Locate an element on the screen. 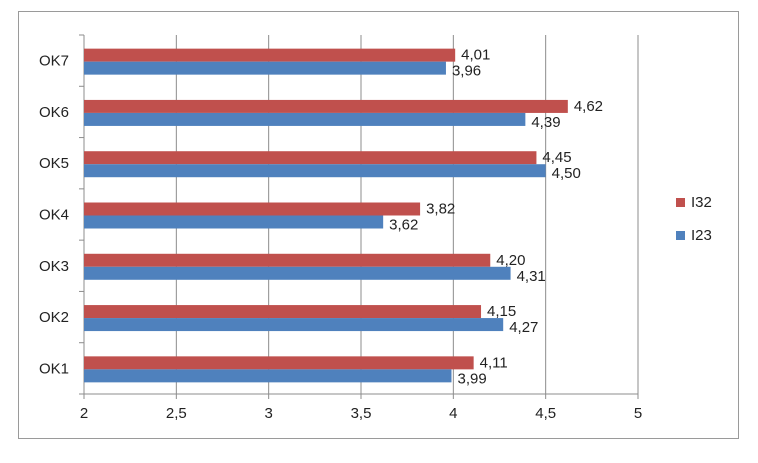 The image size is (758, 463). category-label: OK5 is located at coordinates (54, 163).